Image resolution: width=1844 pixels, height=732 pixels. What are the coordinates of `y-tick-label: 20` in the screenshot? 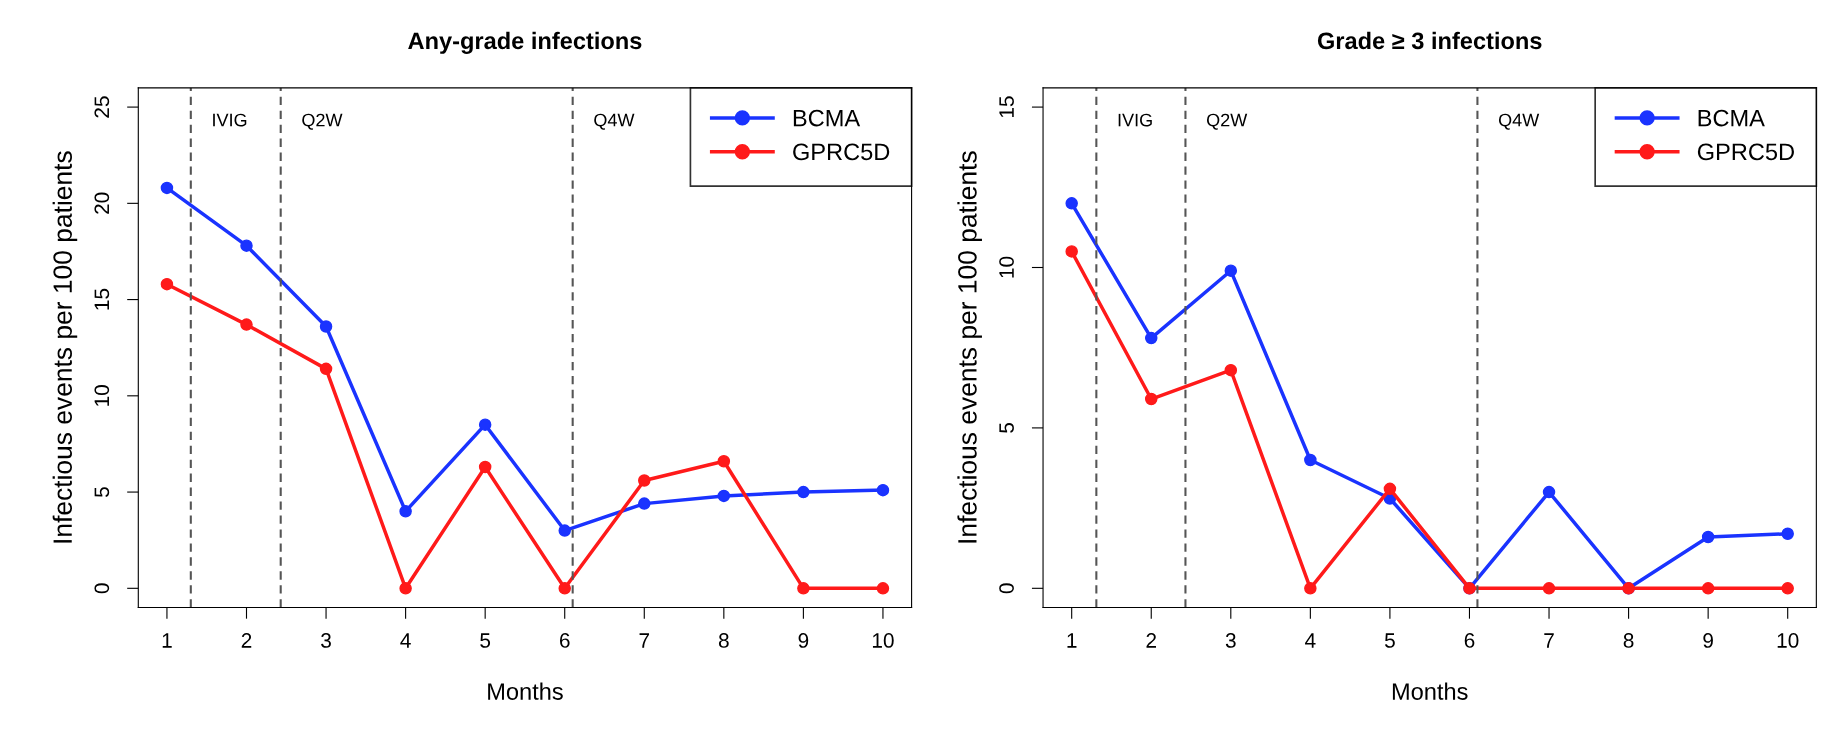 It's located at (102, 203).